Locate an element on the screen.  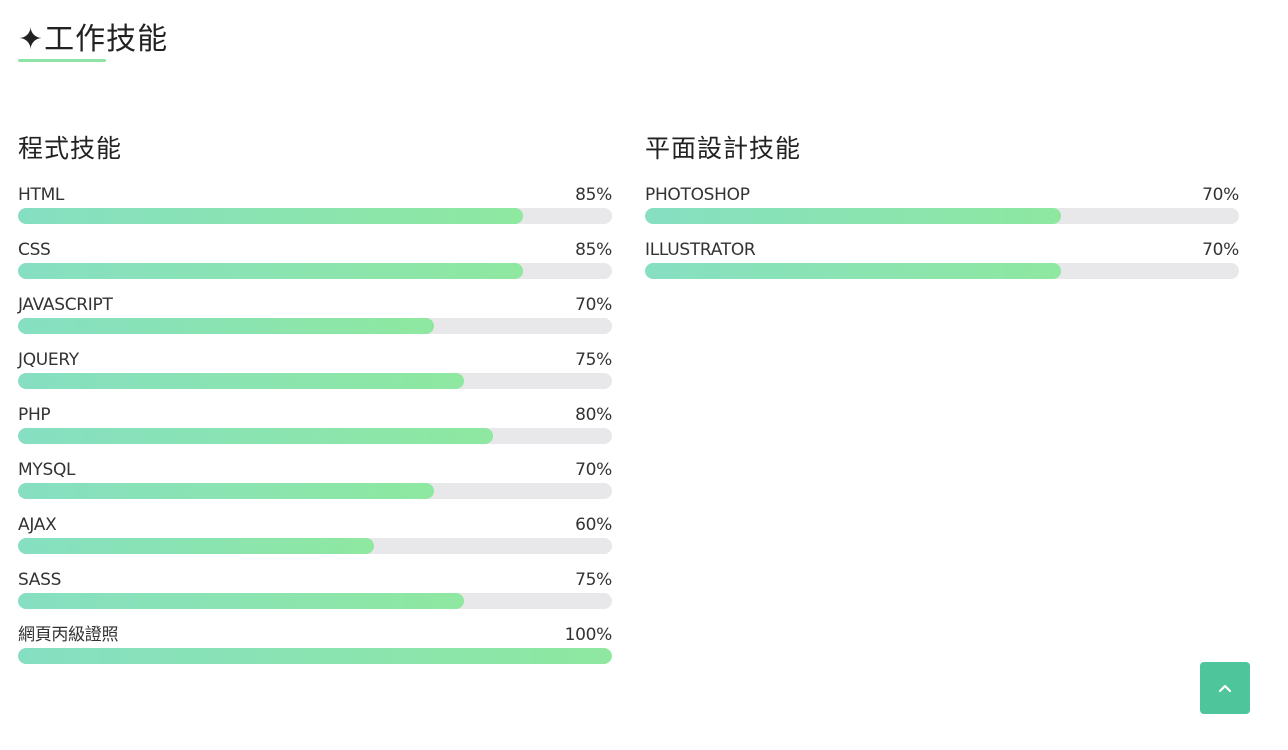
skill-name: PHP is located at coordinates (34, 415).